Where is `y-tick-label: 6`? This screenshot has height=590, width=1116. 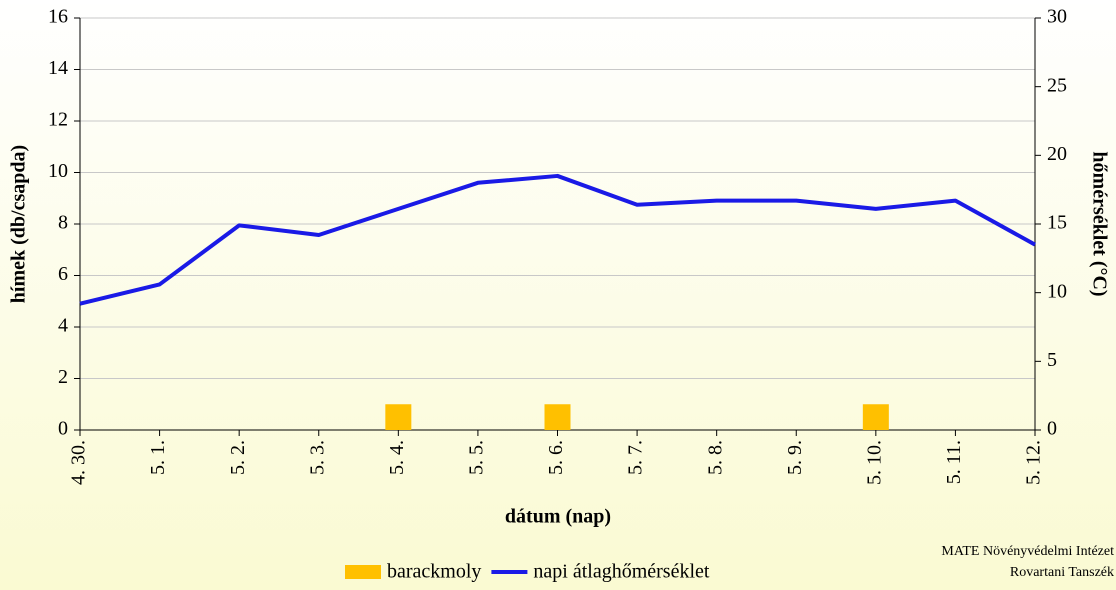
y-tick-label: 6 is located at coordinates (63, 274).